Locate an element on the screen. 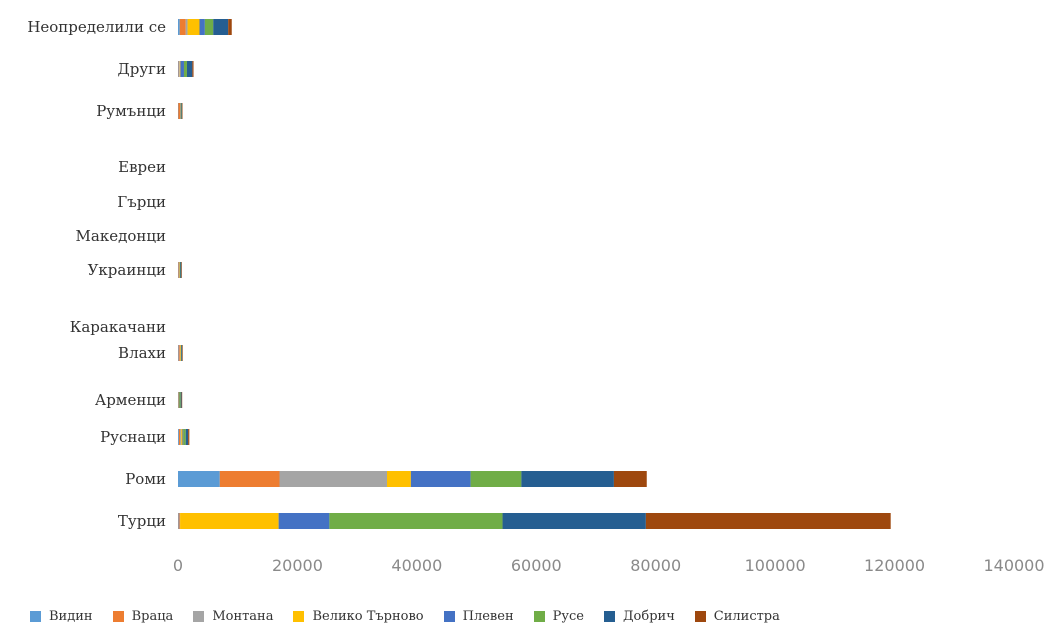  legend-label: Русе is located at coordinates (568, 616).